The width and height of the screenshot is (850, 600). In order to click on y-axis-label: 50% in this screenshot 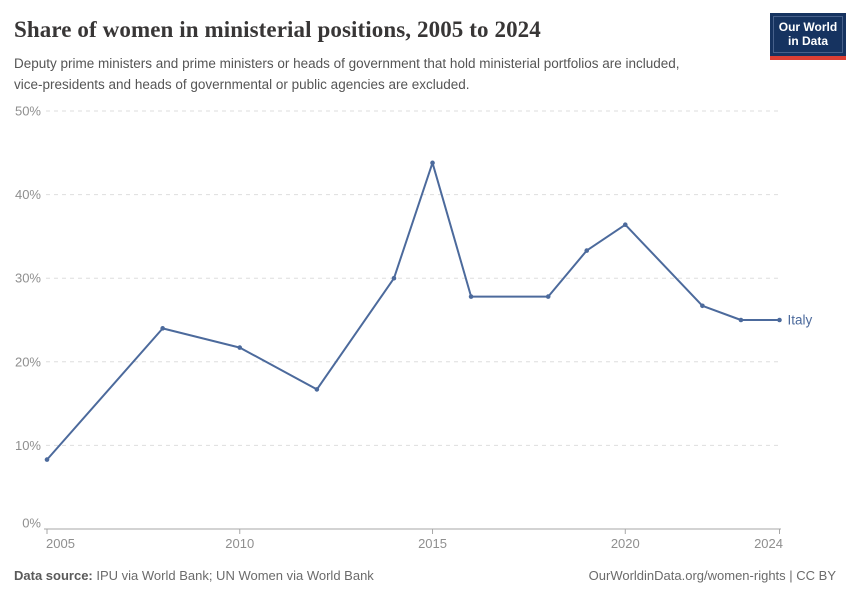, I will do `click(28, 111)`.